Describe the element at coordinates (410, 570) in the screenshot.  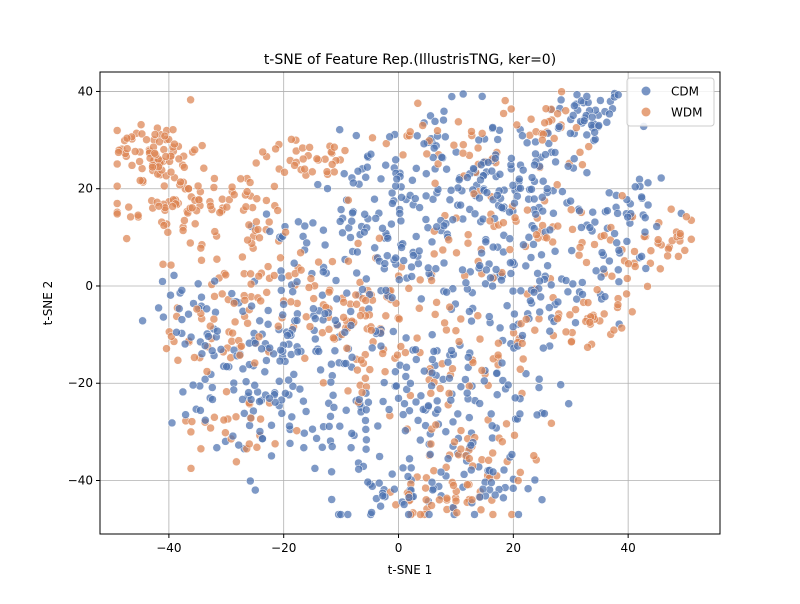
I see `x-axis-label: t-SNE 1` at that location.